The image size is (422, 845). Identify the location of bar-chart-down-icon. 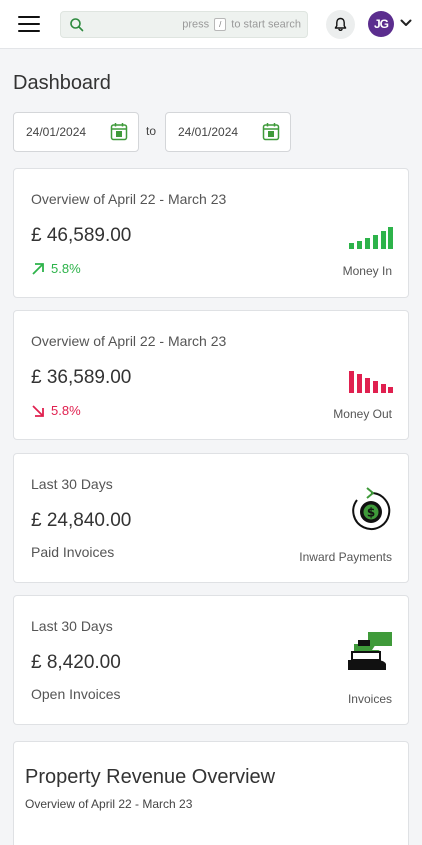
(371, 382).